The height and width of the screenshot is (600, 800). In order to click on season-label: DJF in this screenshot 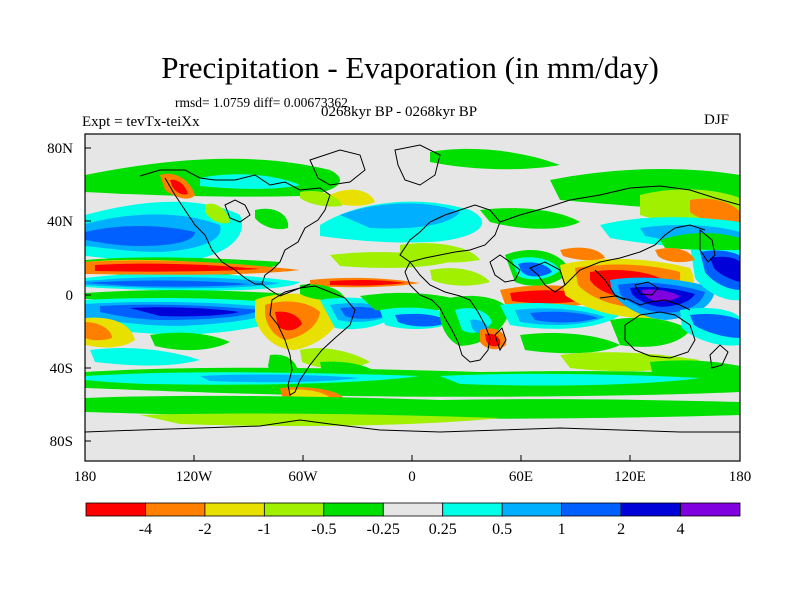, I will do `click(717, 120)`.